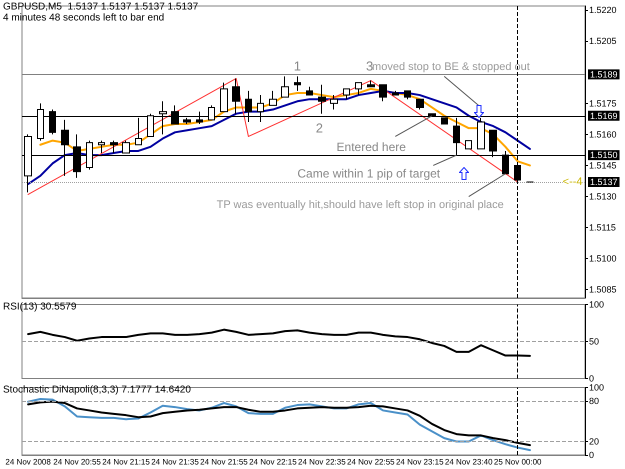  What do you see at coordinates (604, 182) in the screenshot?
I see `ref-line-label: 1.5137` at bounding box center [604, 182].